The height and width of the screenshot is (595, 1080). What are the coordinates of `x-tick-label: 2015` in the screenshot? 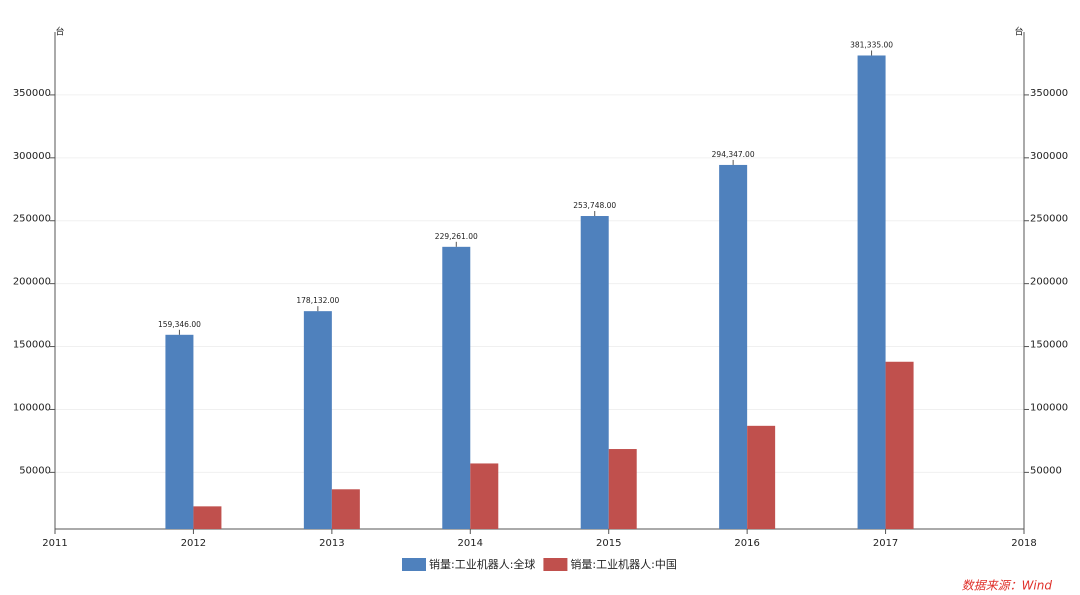 It's located at (608, 543).